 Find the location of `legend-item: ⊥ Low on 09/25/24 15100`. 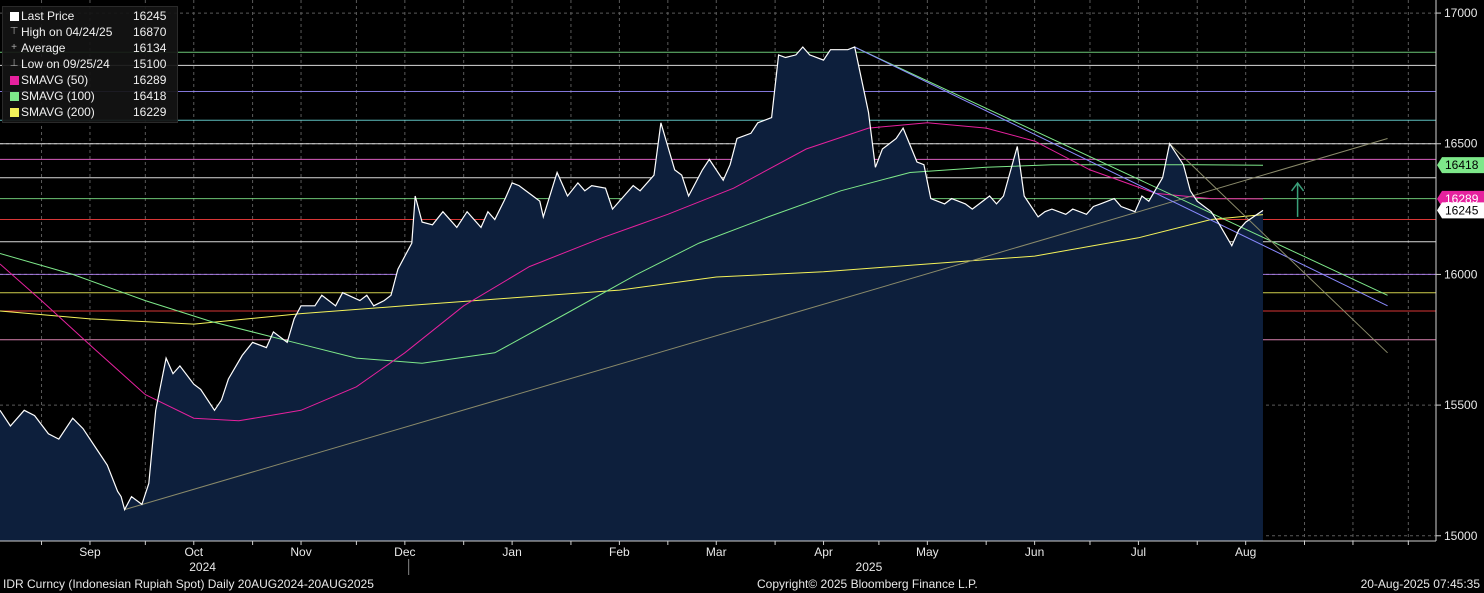

legend-item: ⊥ Low on 09/25/24 15100 is located at coordinates (90, 64).